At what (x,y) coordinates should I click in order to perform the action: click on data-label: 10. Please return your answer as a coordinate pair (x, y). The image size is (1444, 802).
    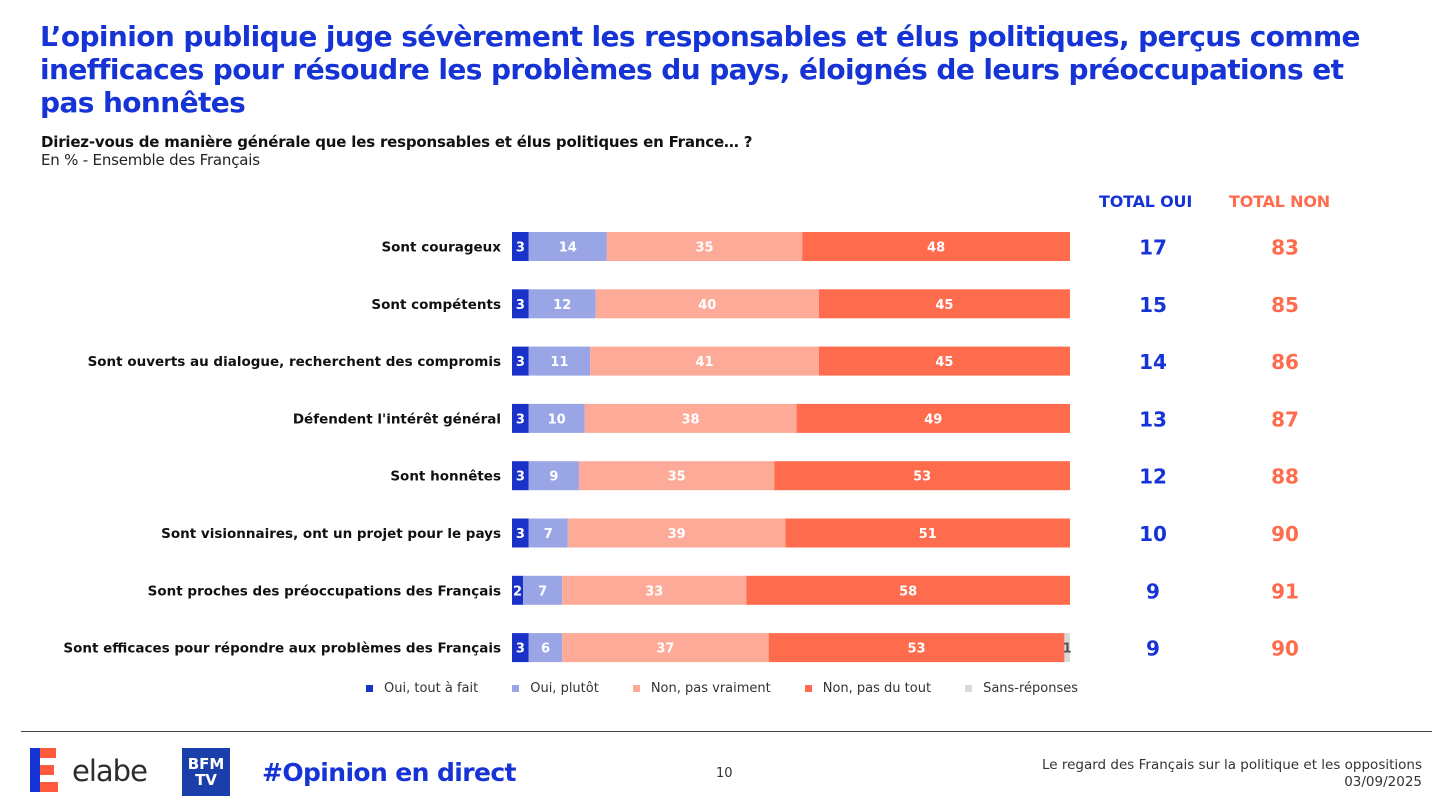
    Looking at the image, I should click on (557, 419).